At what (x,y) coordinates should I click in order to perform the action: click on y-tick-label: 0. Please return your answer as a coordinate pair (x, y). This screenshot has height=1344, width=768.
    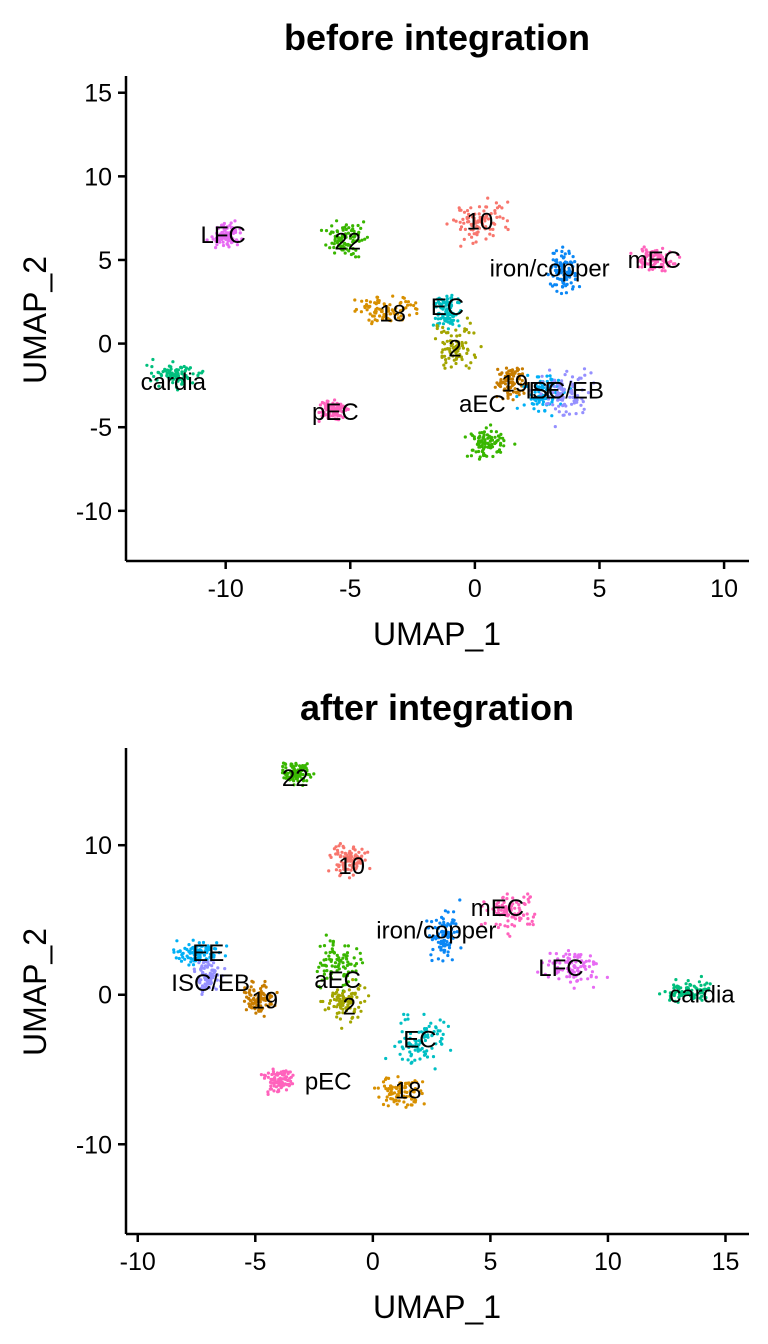
    Looking at the image, I should click on (105, 345).